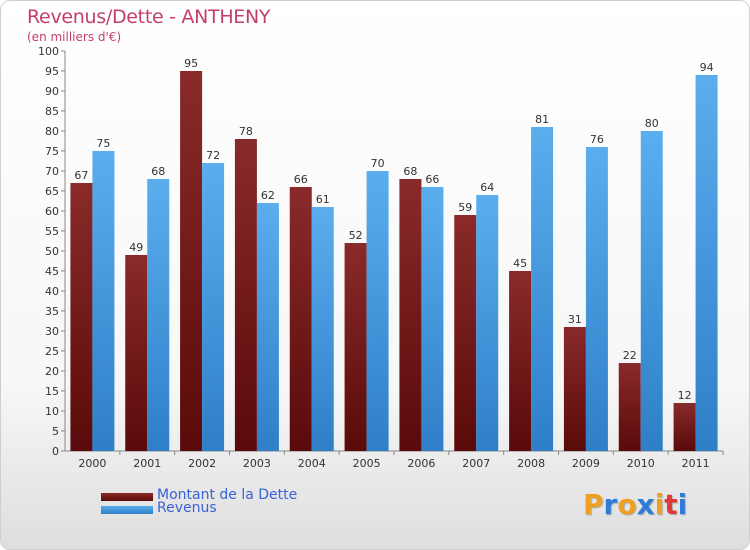 The image size is (750, 550). I want to click on data-label-revenus: 76, so click(597, 139).